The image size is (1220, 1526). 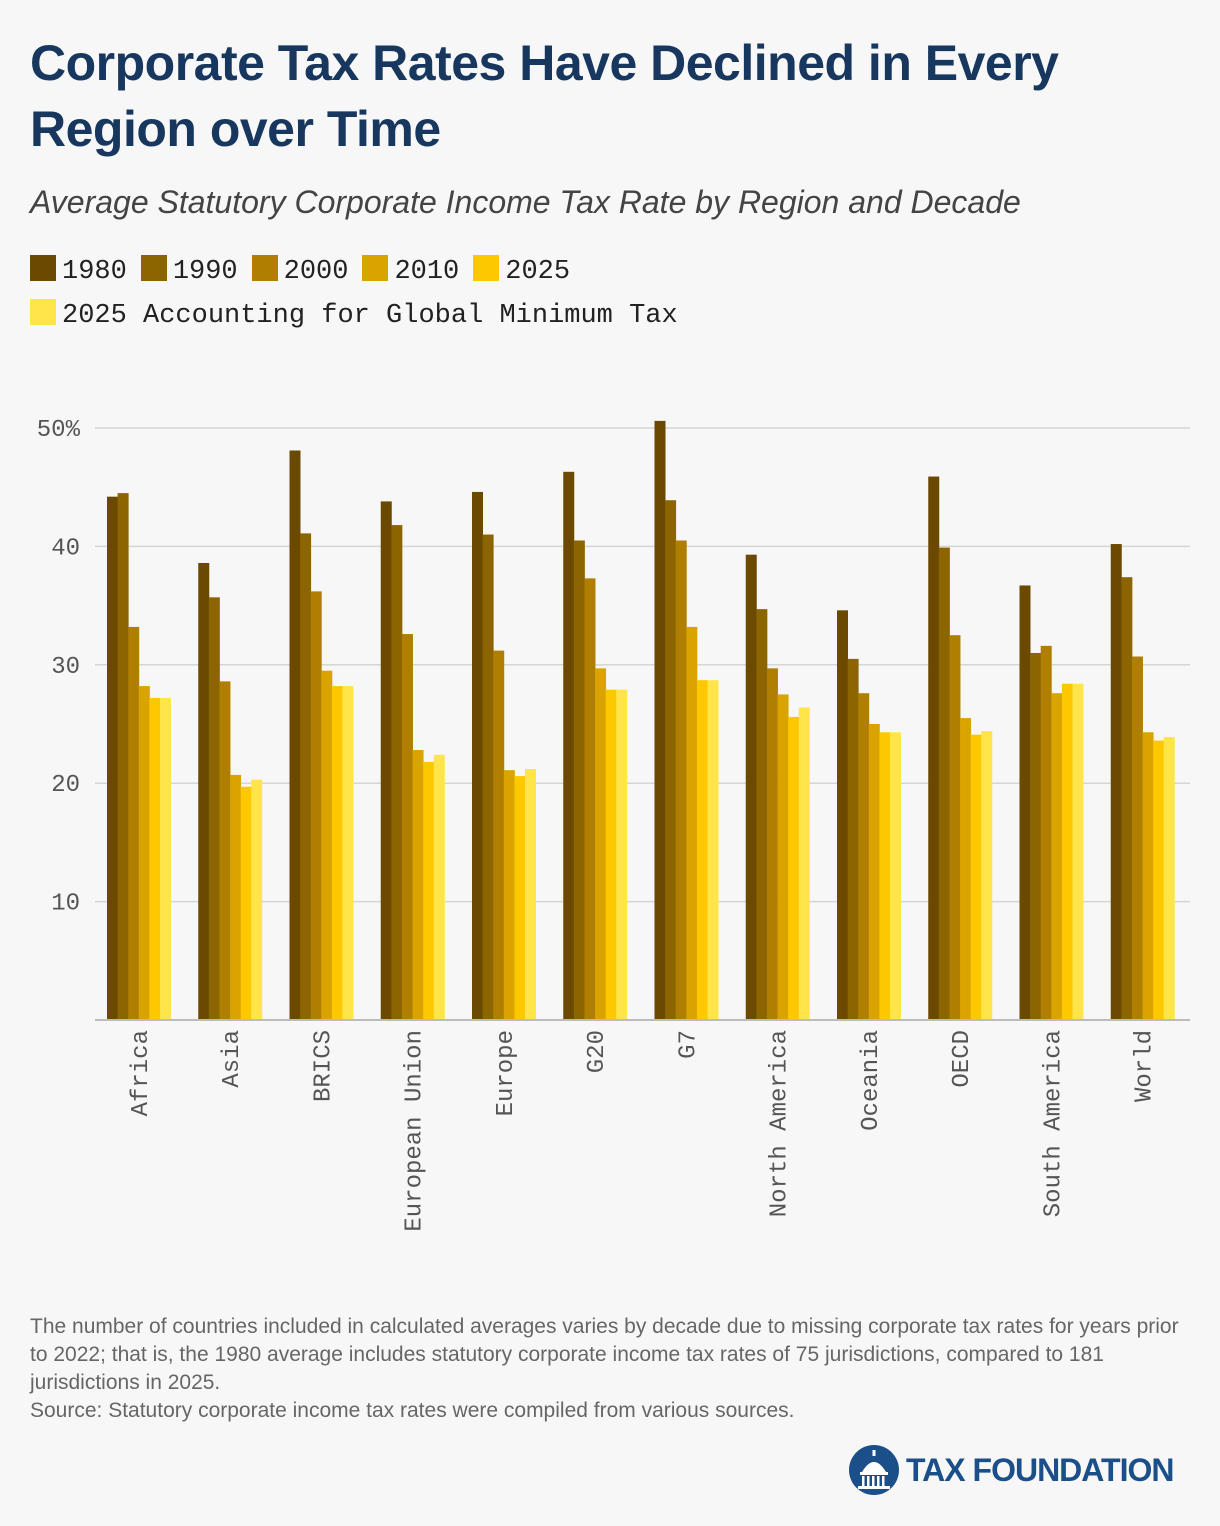 What do you see at coordinates (1145, 1066) in the screenshot?
I see `x-category-label: World` at bounding box center [1145, 1066].